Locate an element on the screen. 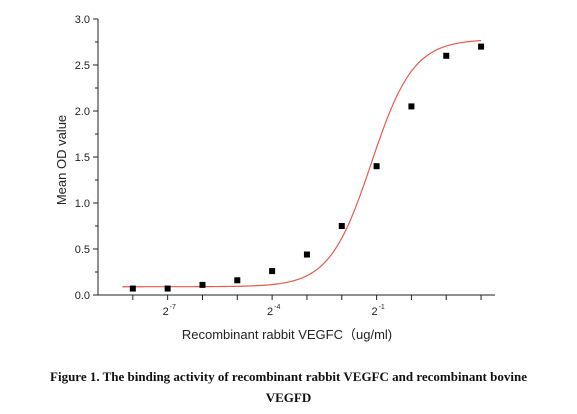  y-tick-label: 2.5 is located at coordinates (82, 66).